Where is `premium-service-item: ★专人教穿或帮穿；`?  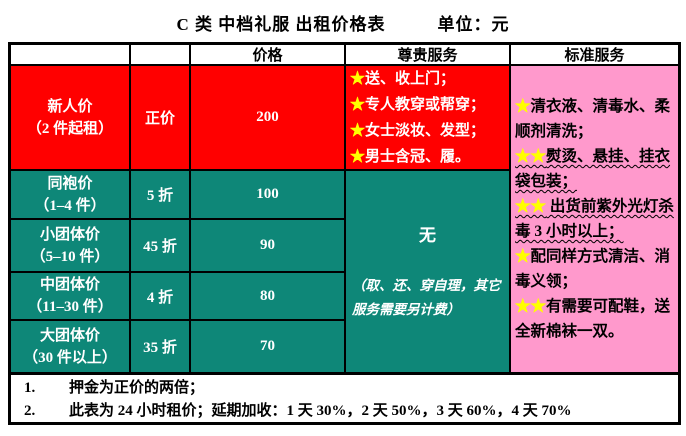 premium-service-item: ★专人教穿或帮穿； is located at coordinates (417, 105).